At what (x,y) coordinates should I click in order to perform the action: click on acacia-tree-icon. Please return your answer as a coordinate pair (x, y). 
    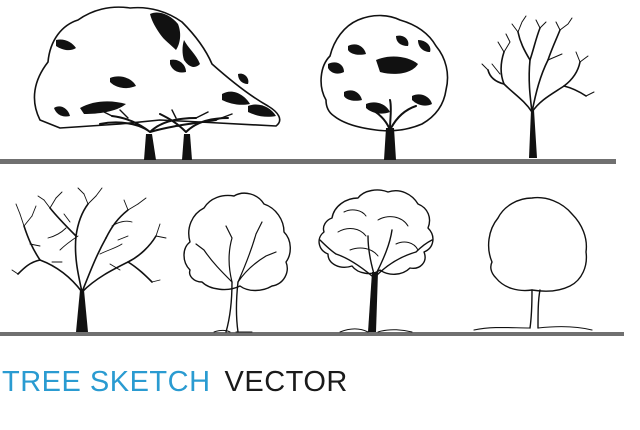
    Looking at the image, I should click on (157, 83).